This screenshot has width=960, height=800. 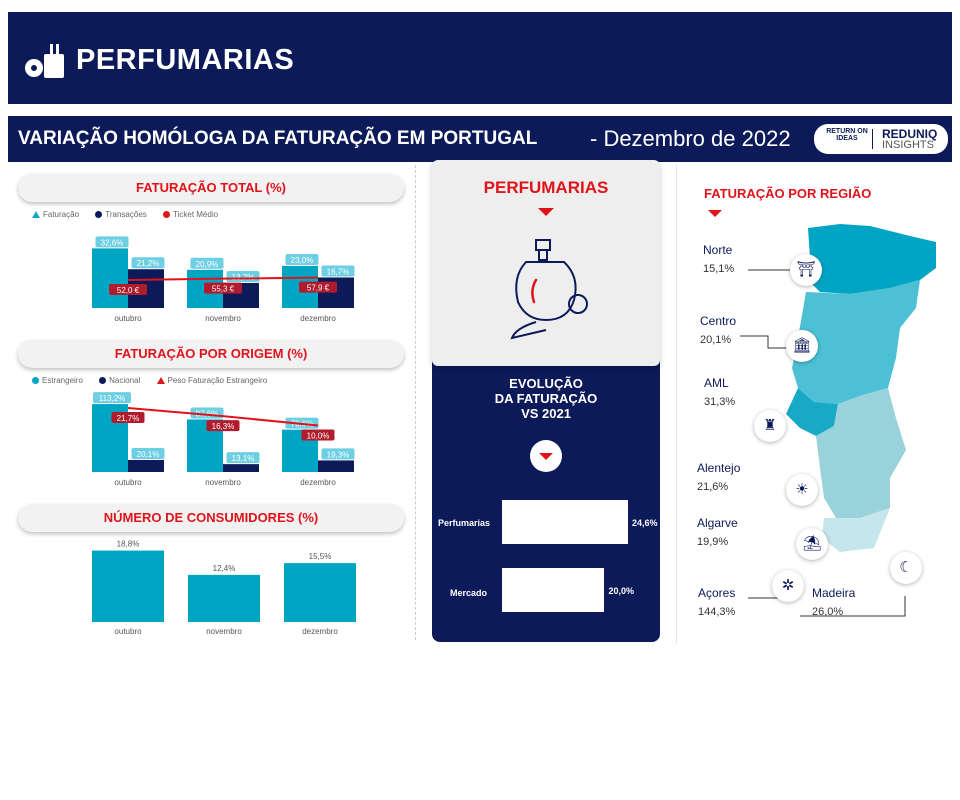 I want to click on map-region-algarve, so click(x=856, y=530).